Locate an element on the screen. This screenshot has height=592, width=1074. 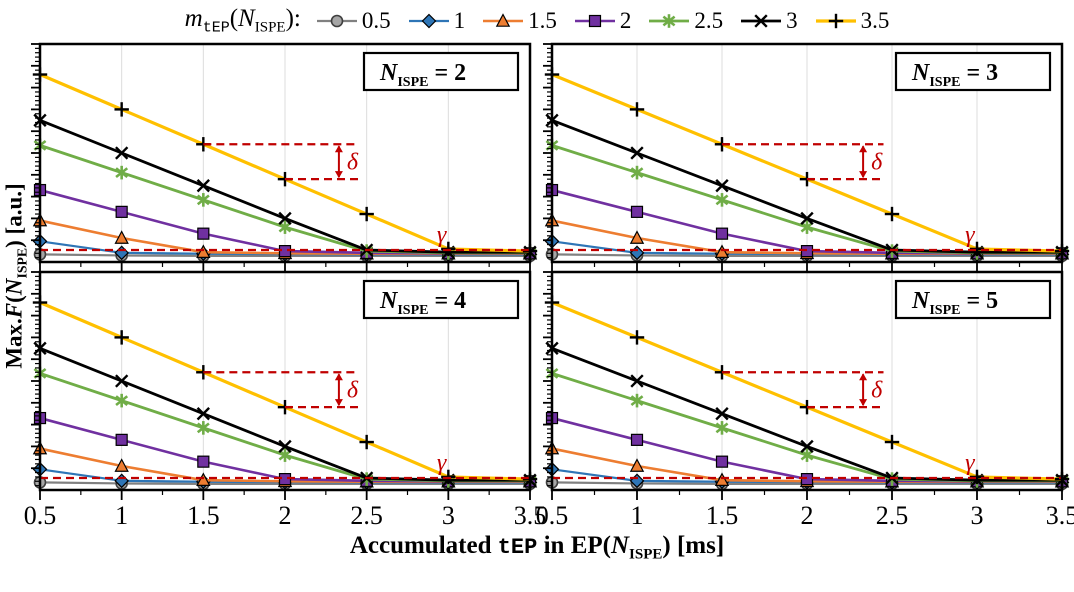
y-axis-title-pre: Max. is located at coordinates (14, 343).